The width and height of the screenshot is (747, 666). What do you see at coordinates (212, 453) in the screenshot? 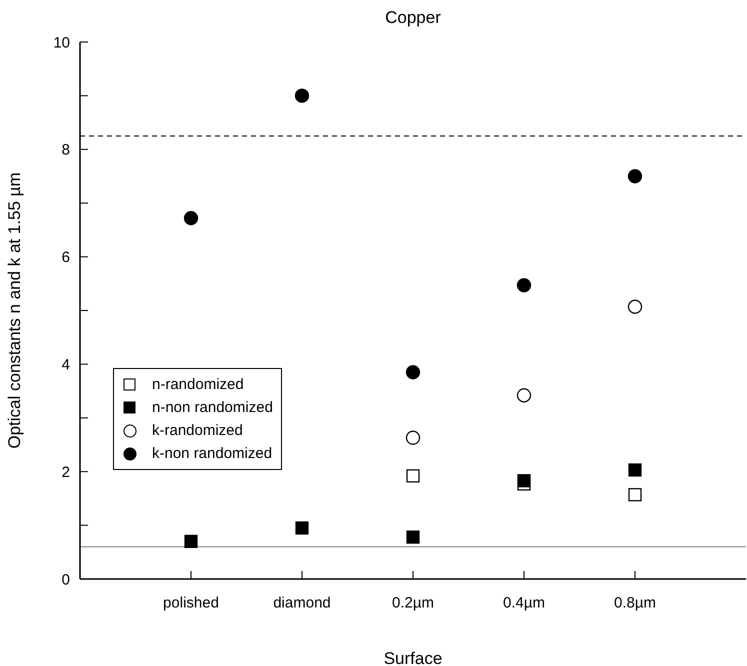
I see `legend-label: k-non randomized` at bounding box center [212, 453].